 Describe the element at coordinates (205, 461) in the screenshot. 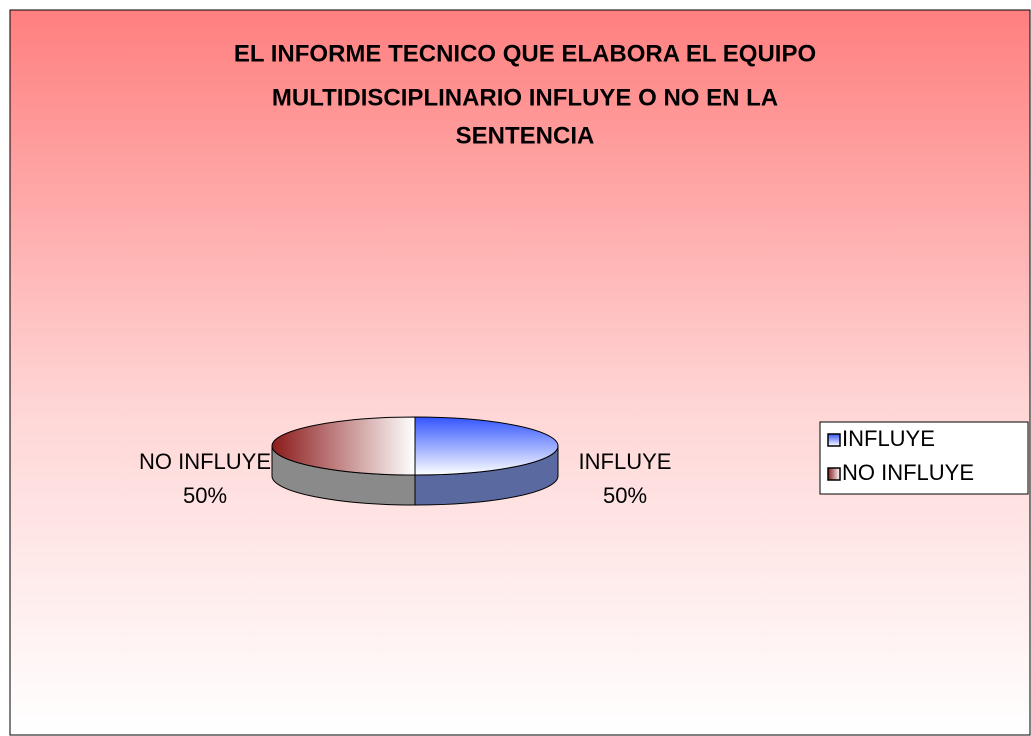

I see `data-label: NO INFLUYE` at that location.